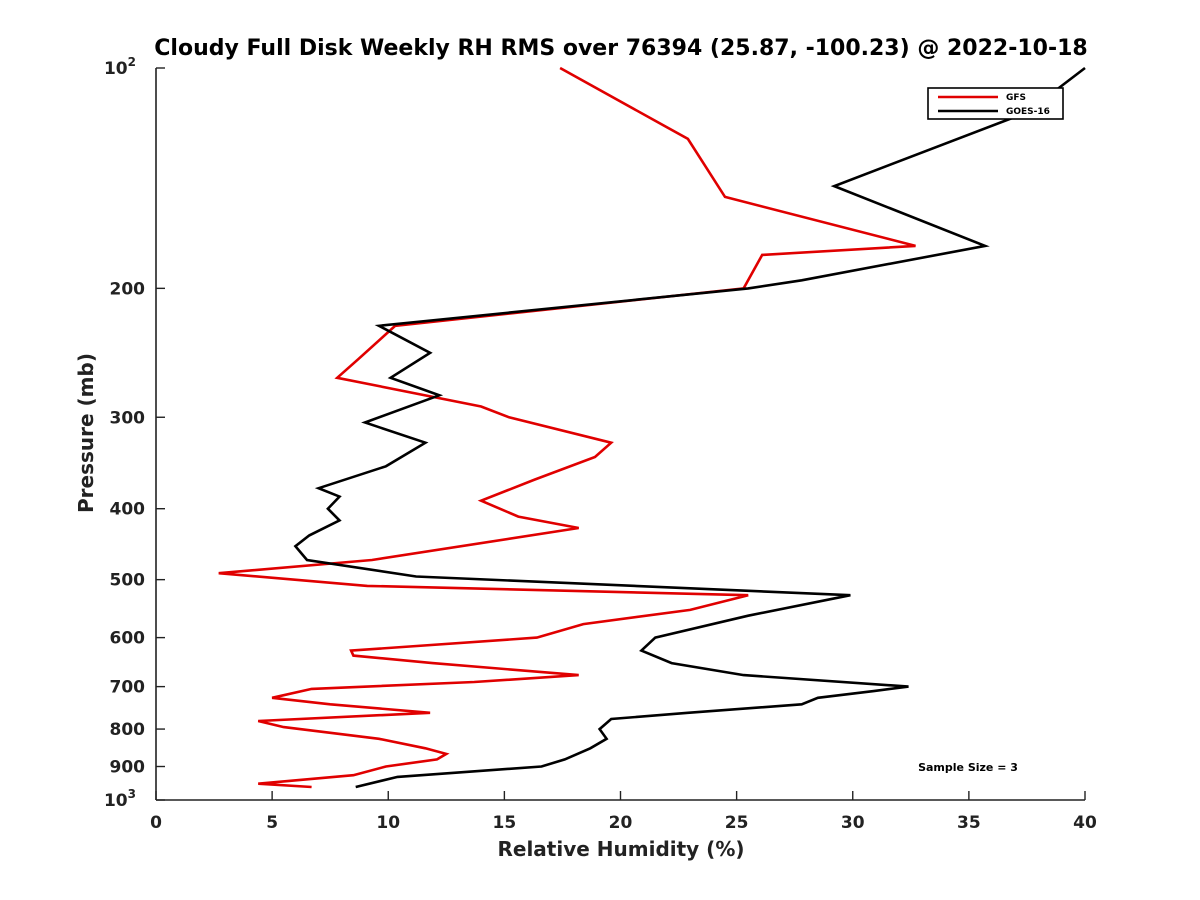 The height and width of the screenshot is (900, 1200). What do you see at coordinates (737, 823) in the screenshot?
I see `x-tick-label: 25` at bounding box center [737, 823].